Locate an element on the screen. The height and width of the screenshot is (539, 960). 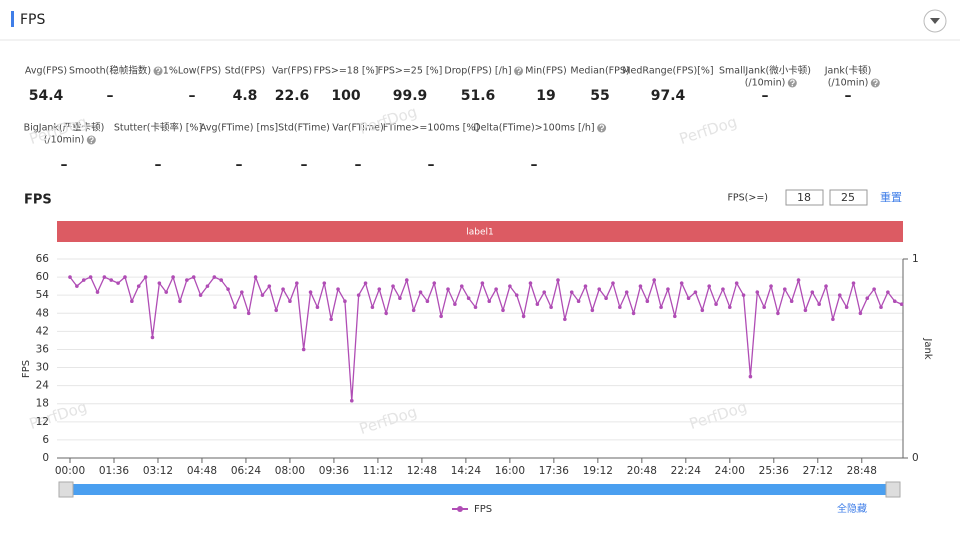
chart-title: FPS is located at coordinates (38, 200).